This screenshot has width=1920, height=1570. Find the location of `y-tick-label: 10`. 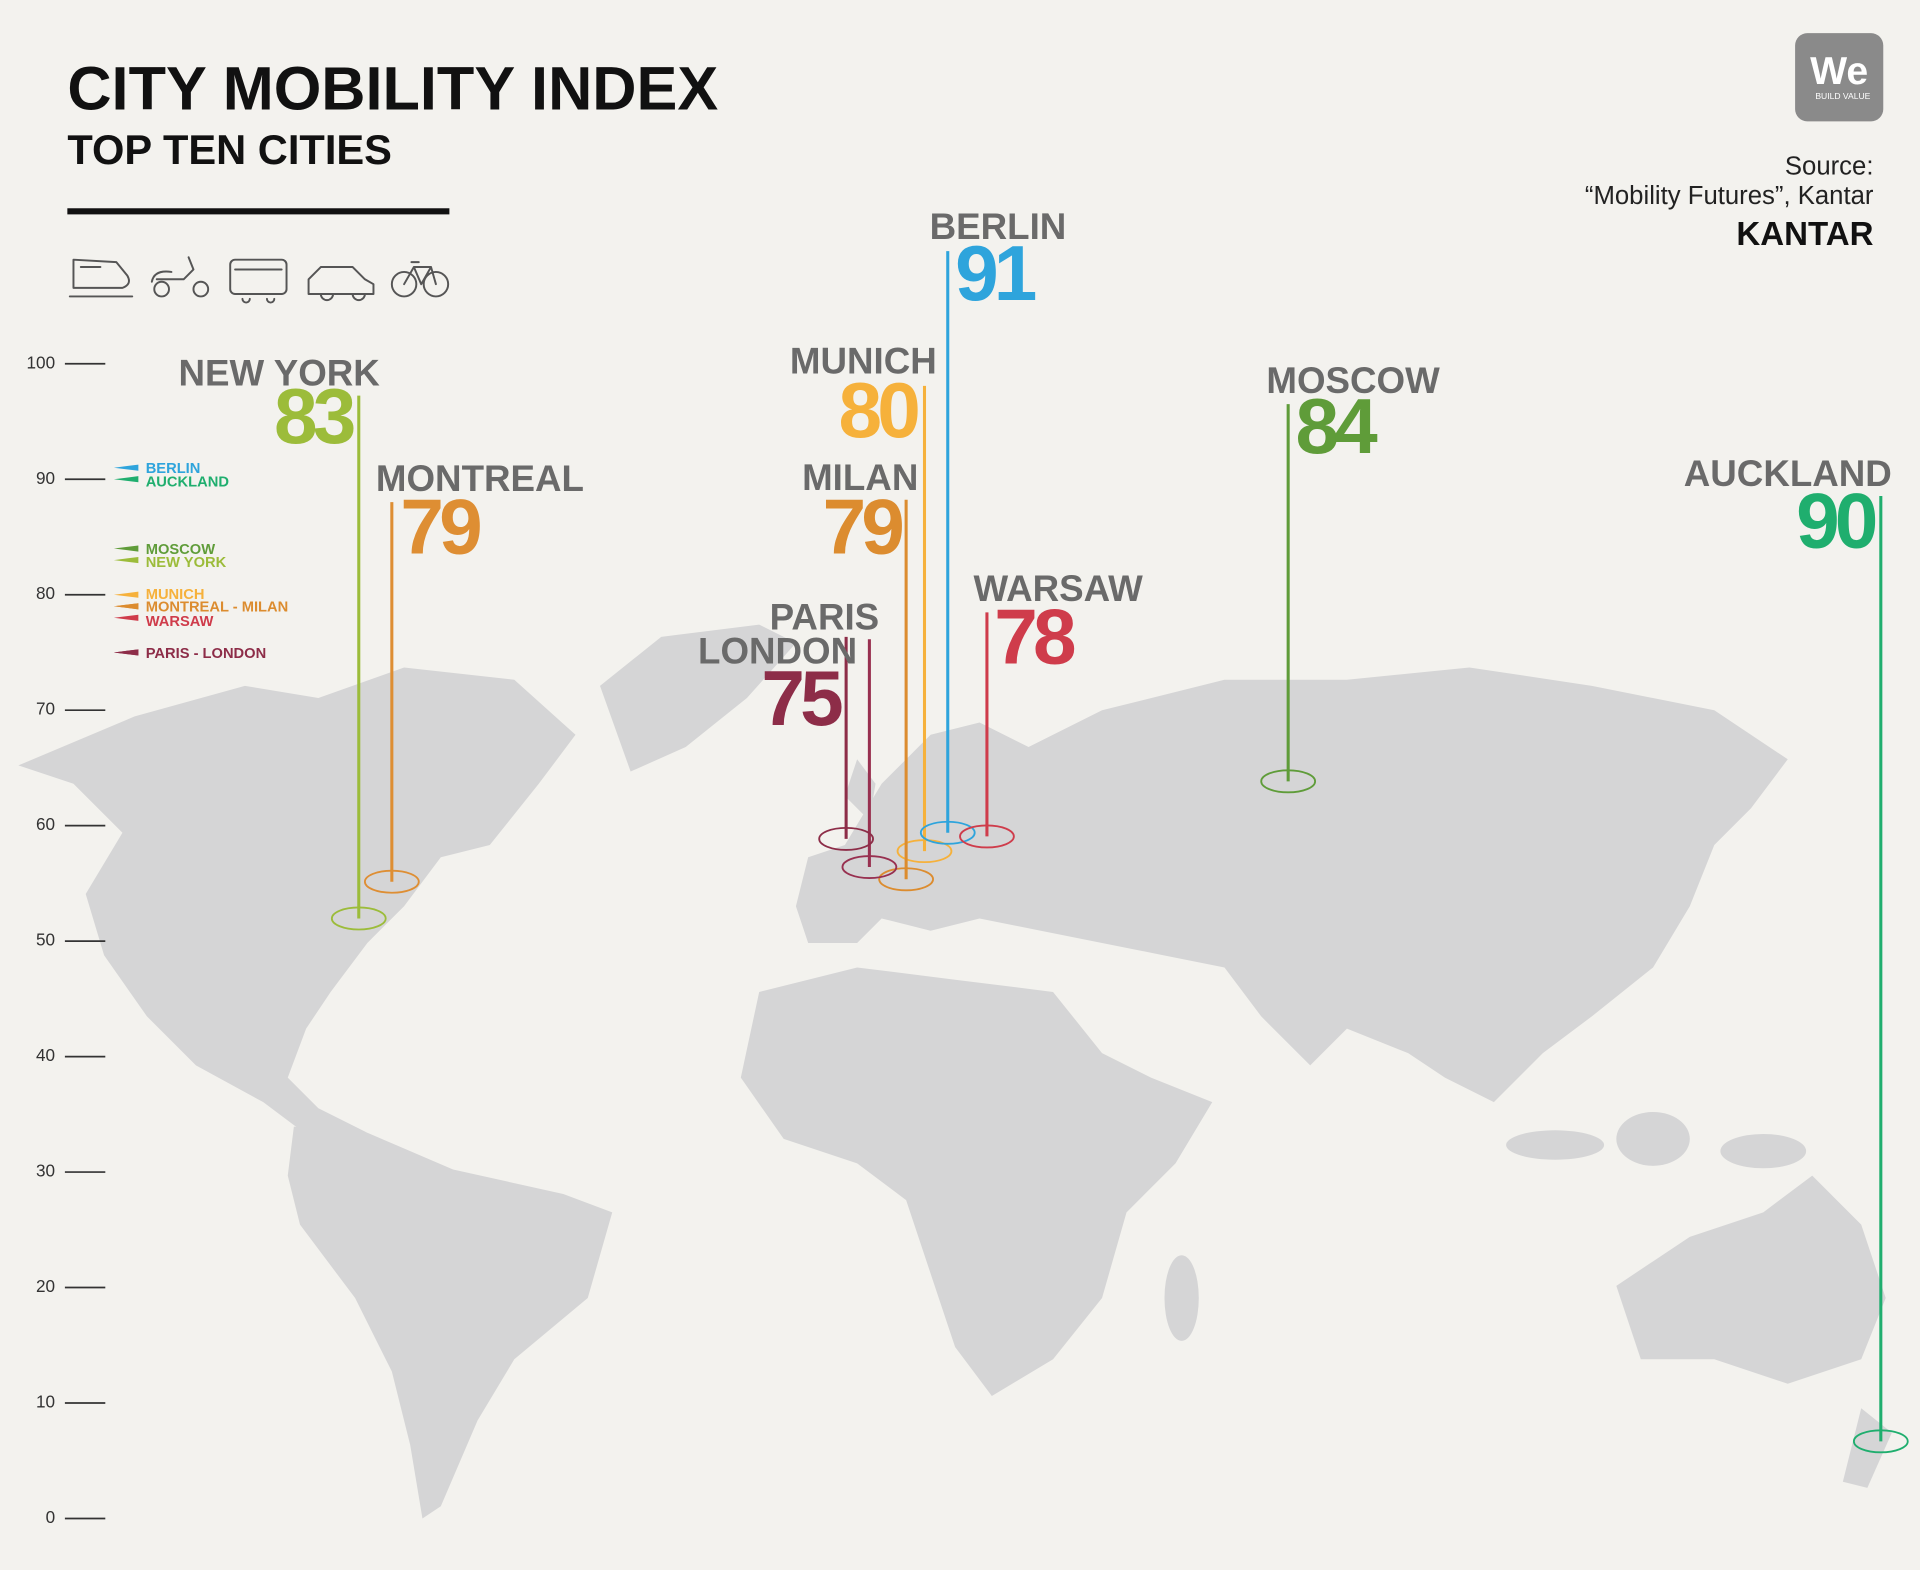

y-tick-label: 10 is located at coordinates (45, 1402).